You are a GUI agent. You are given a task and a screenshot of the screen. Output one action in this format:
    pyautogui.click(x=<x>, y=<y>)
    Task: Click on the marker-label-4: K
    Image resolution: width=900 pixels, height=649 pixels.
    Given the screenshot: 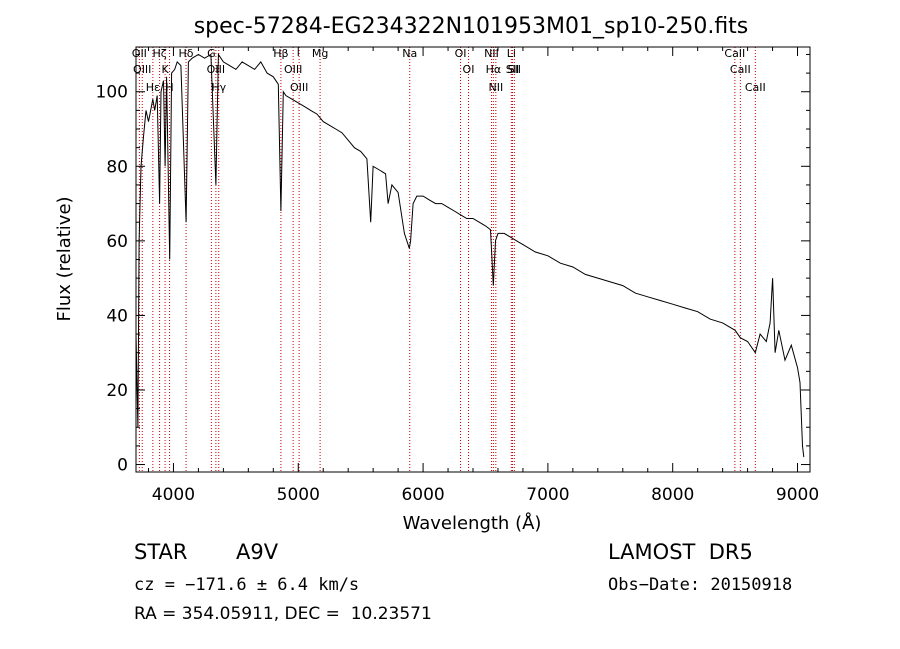 What is the action you would take?
    pyautogui.click(x=165, y=69)
    